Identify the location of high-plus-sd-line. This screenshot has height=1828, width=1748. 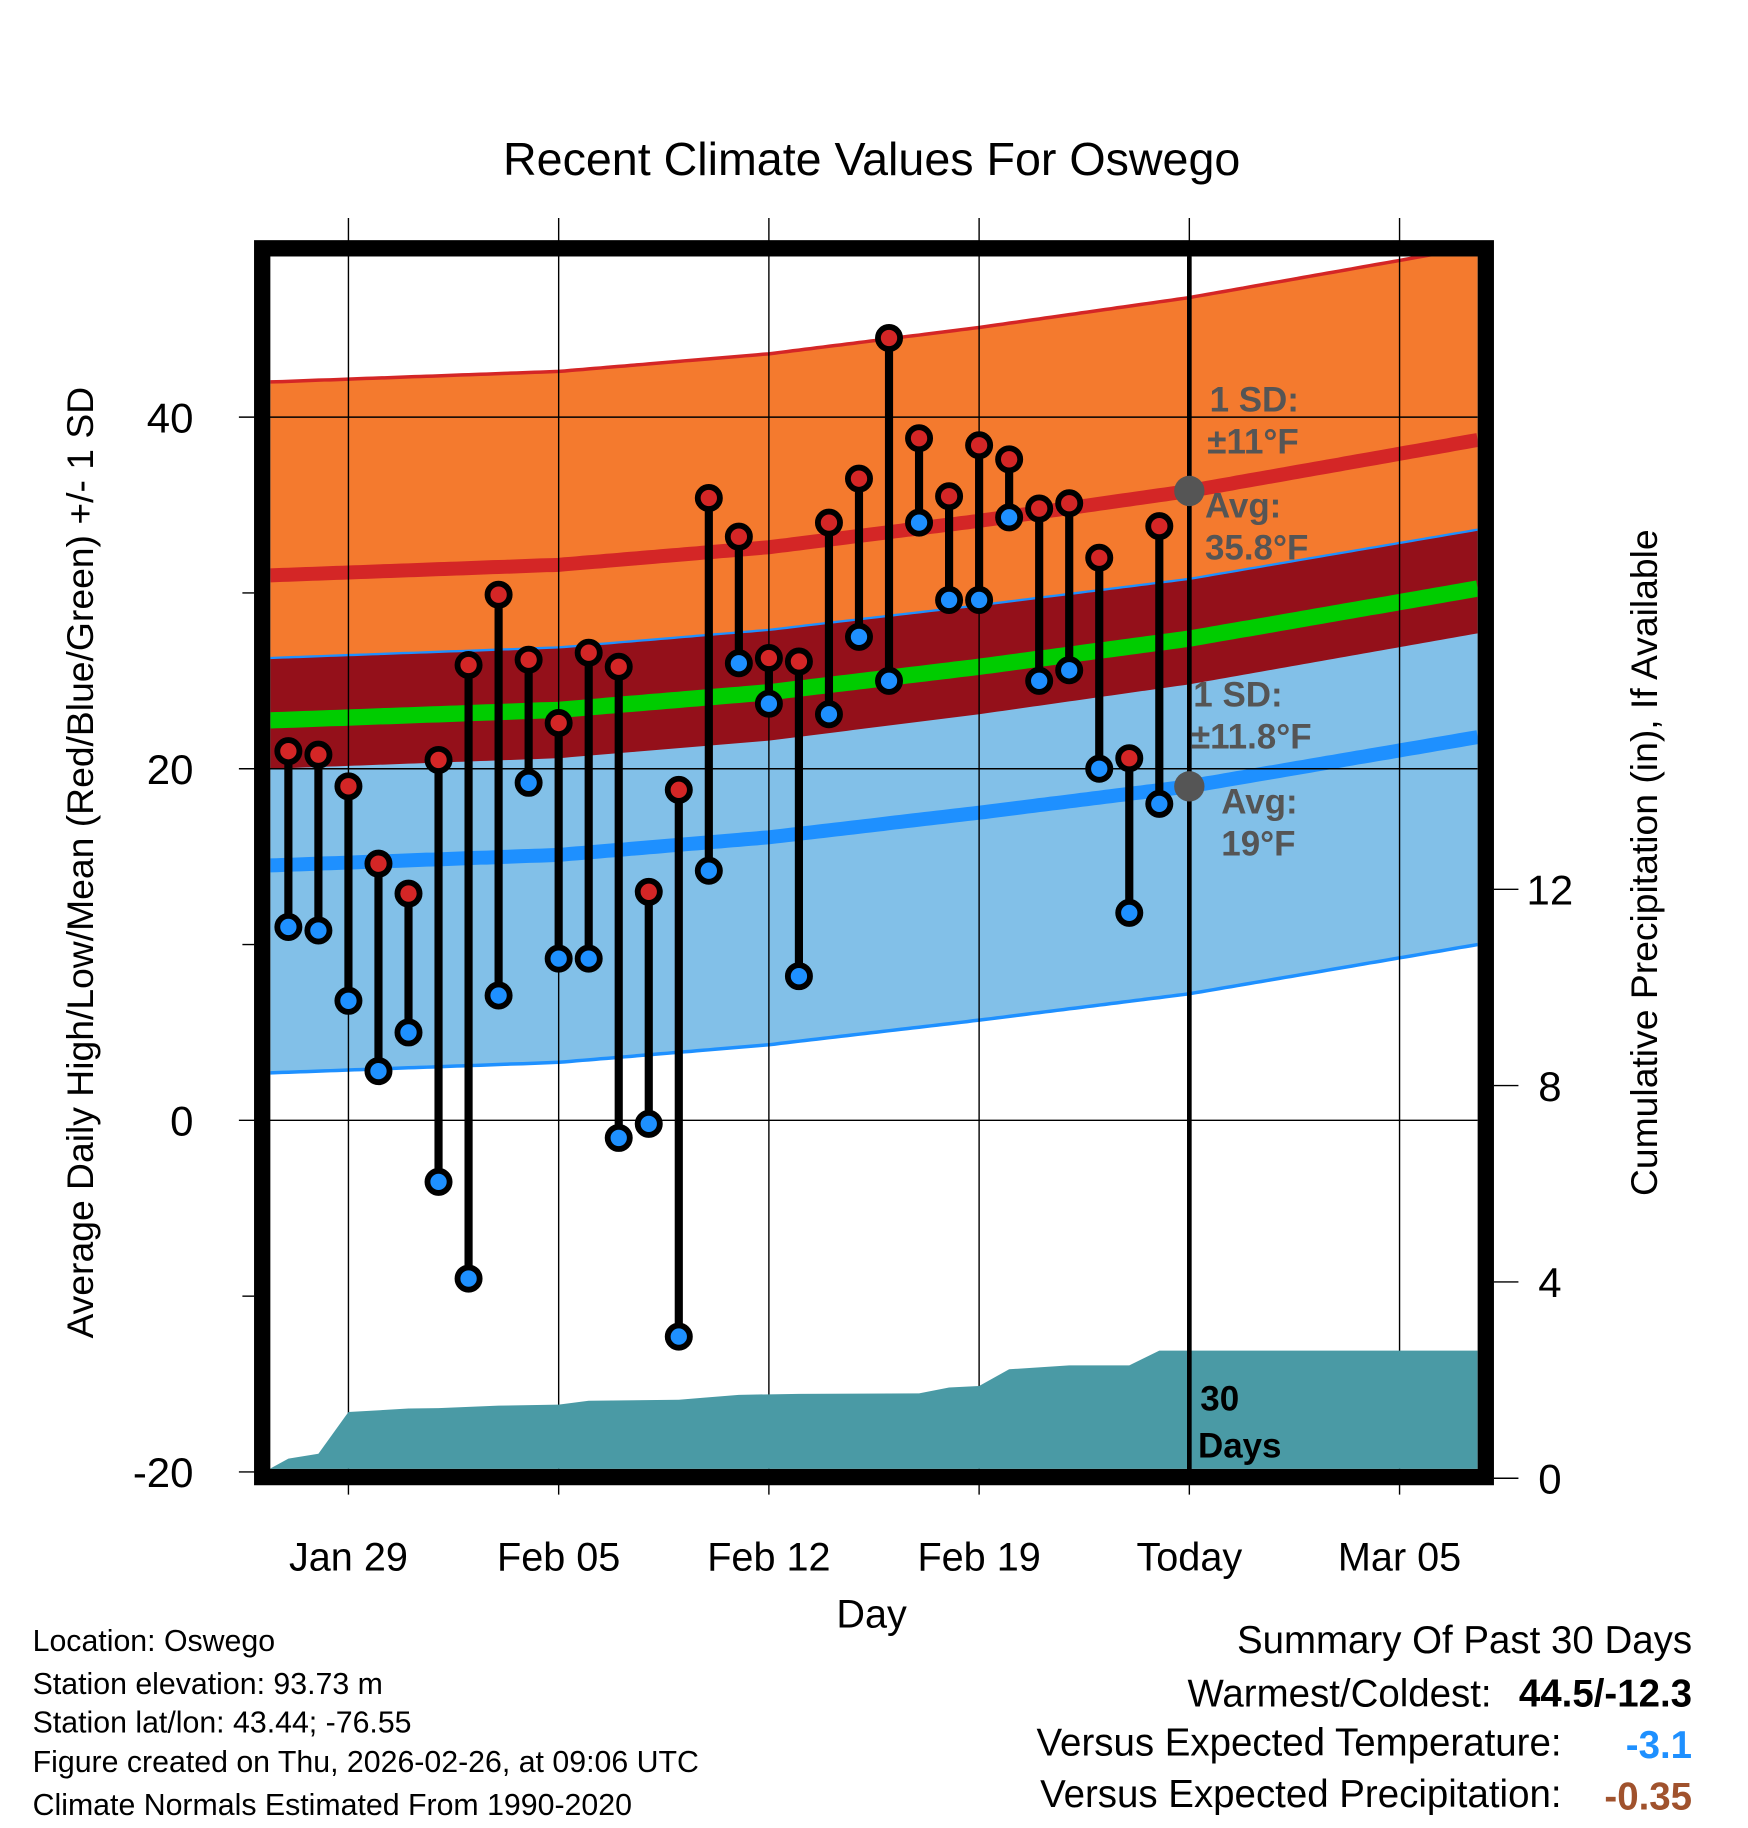
(851, 320).